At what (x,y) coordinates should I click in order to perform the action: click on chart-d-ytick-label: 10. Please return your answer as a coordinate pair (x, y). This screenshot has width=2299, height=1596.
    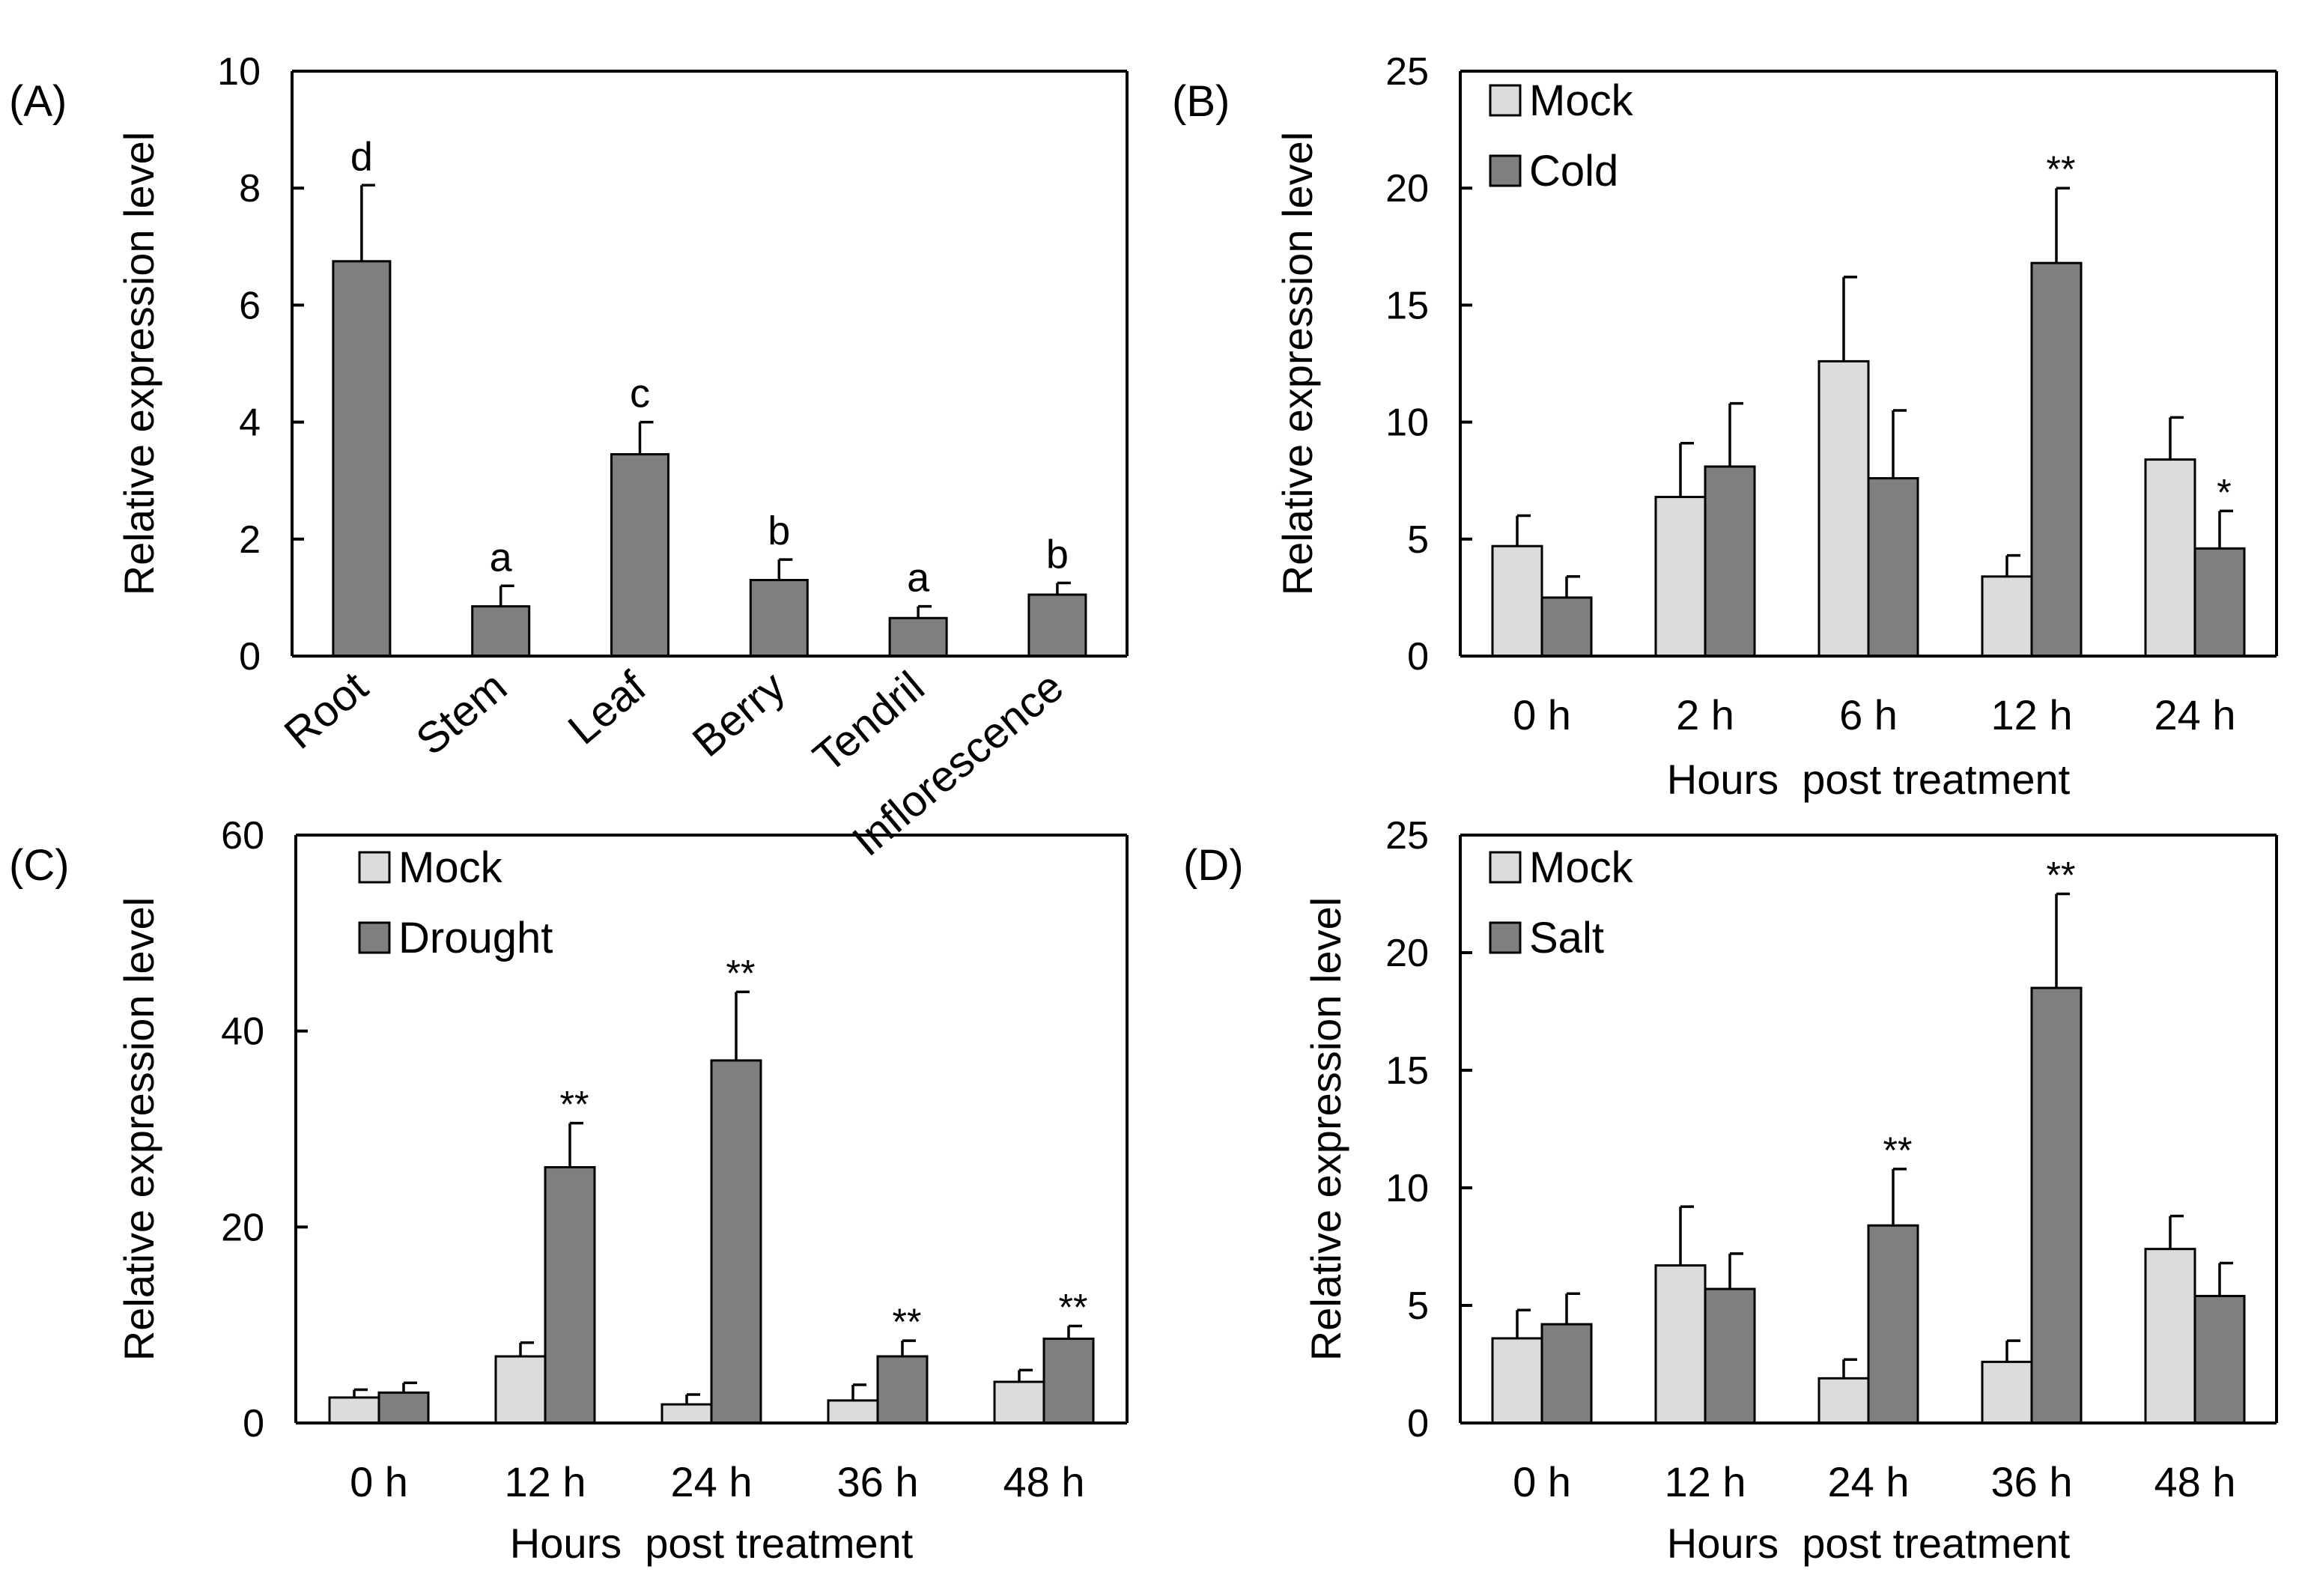
    Looking at the image, I should click on (1407, 1188).